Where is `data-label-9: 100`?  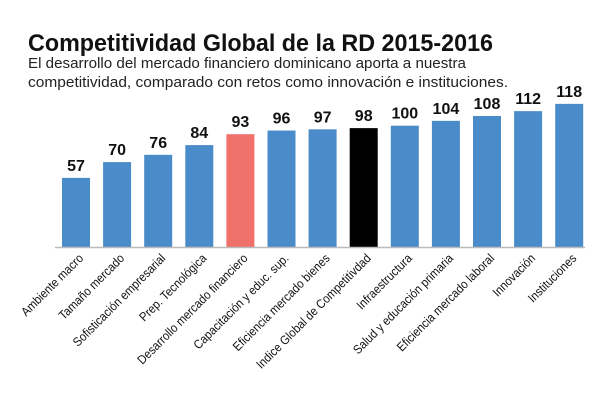
data-label-9: 100 is located at coordinates (404, 114).